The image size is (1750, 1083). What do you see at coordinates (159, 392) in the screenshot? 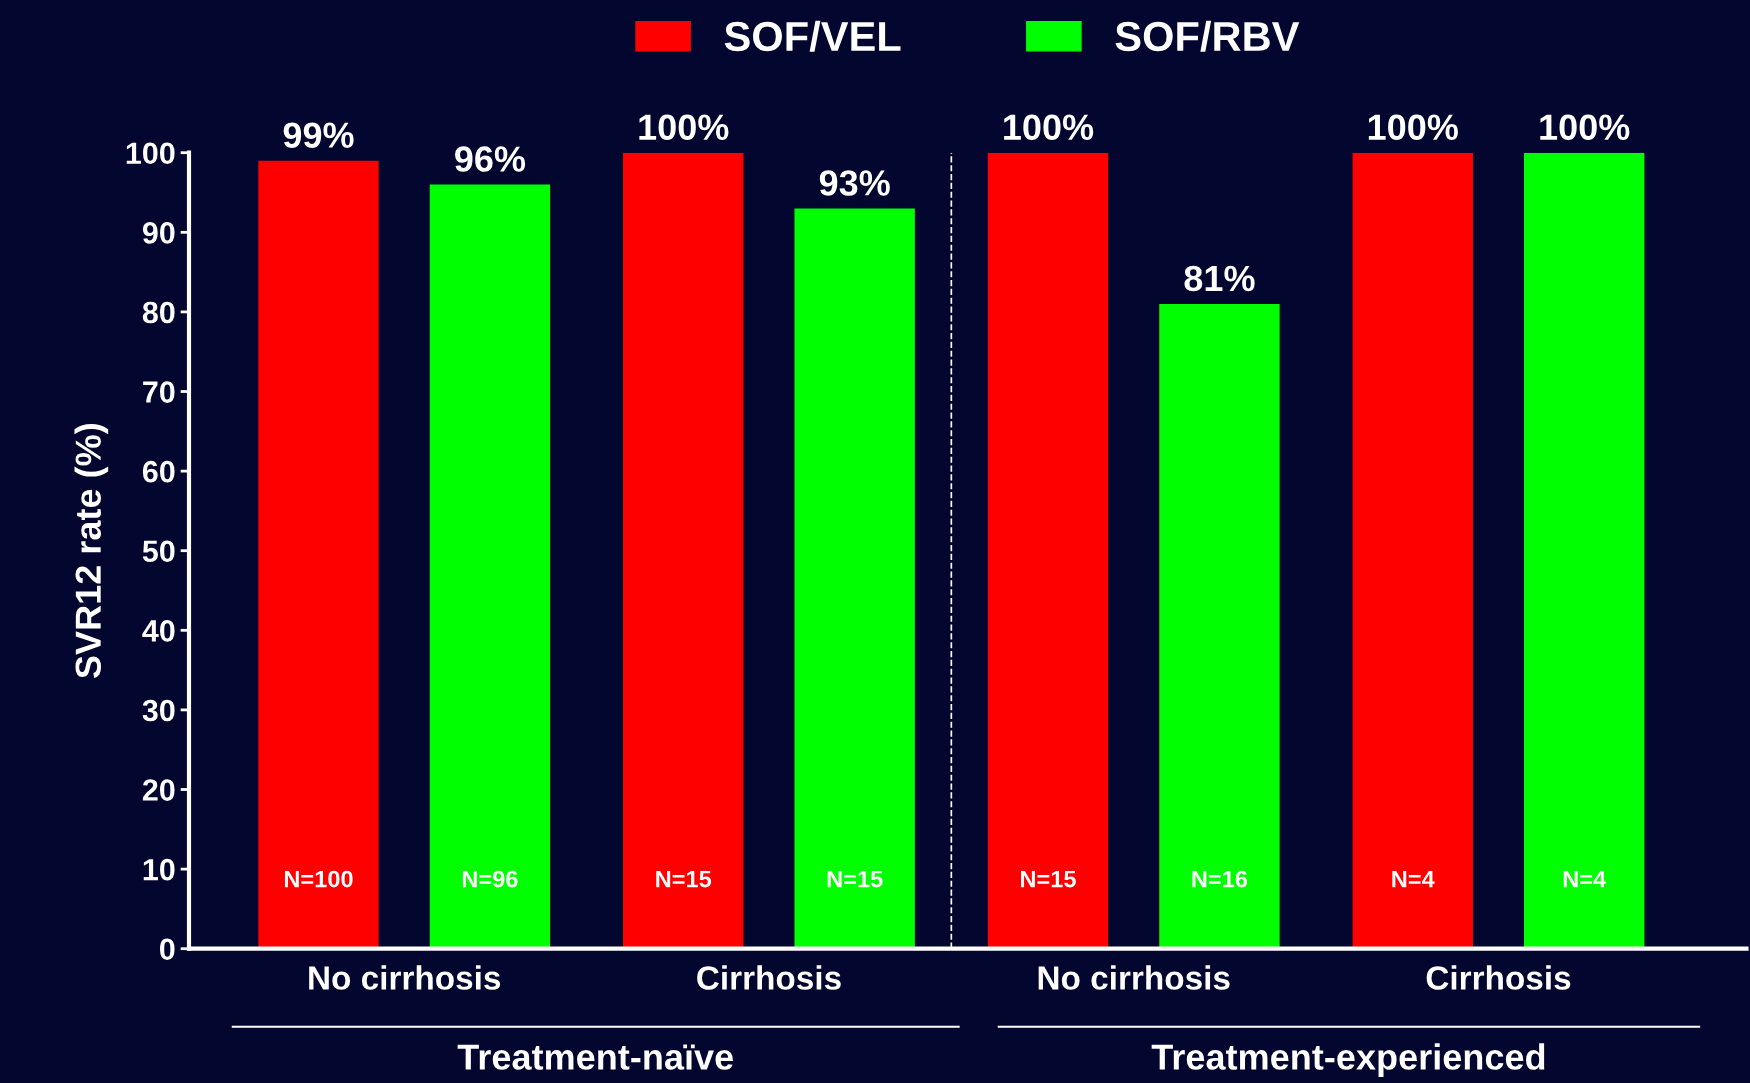
I see `y-tick-label: 70` at bounding box center [159, 392].